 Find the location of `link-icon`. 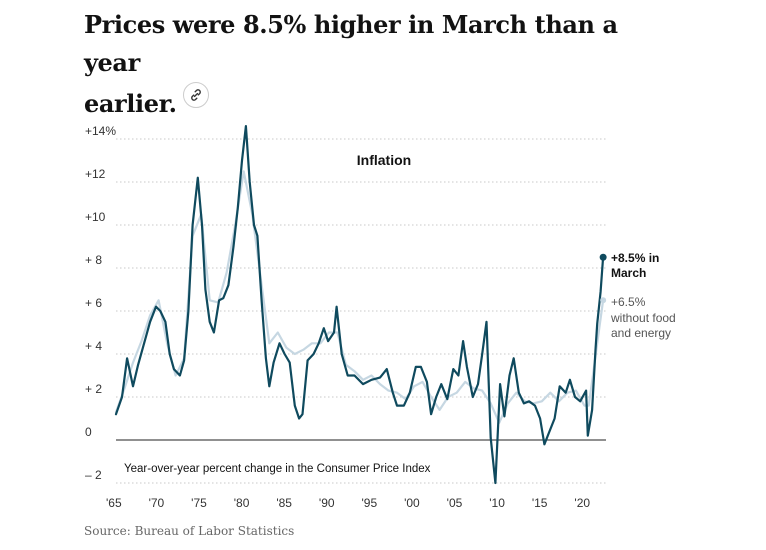

link-icon is located at coordinates (195, 95).